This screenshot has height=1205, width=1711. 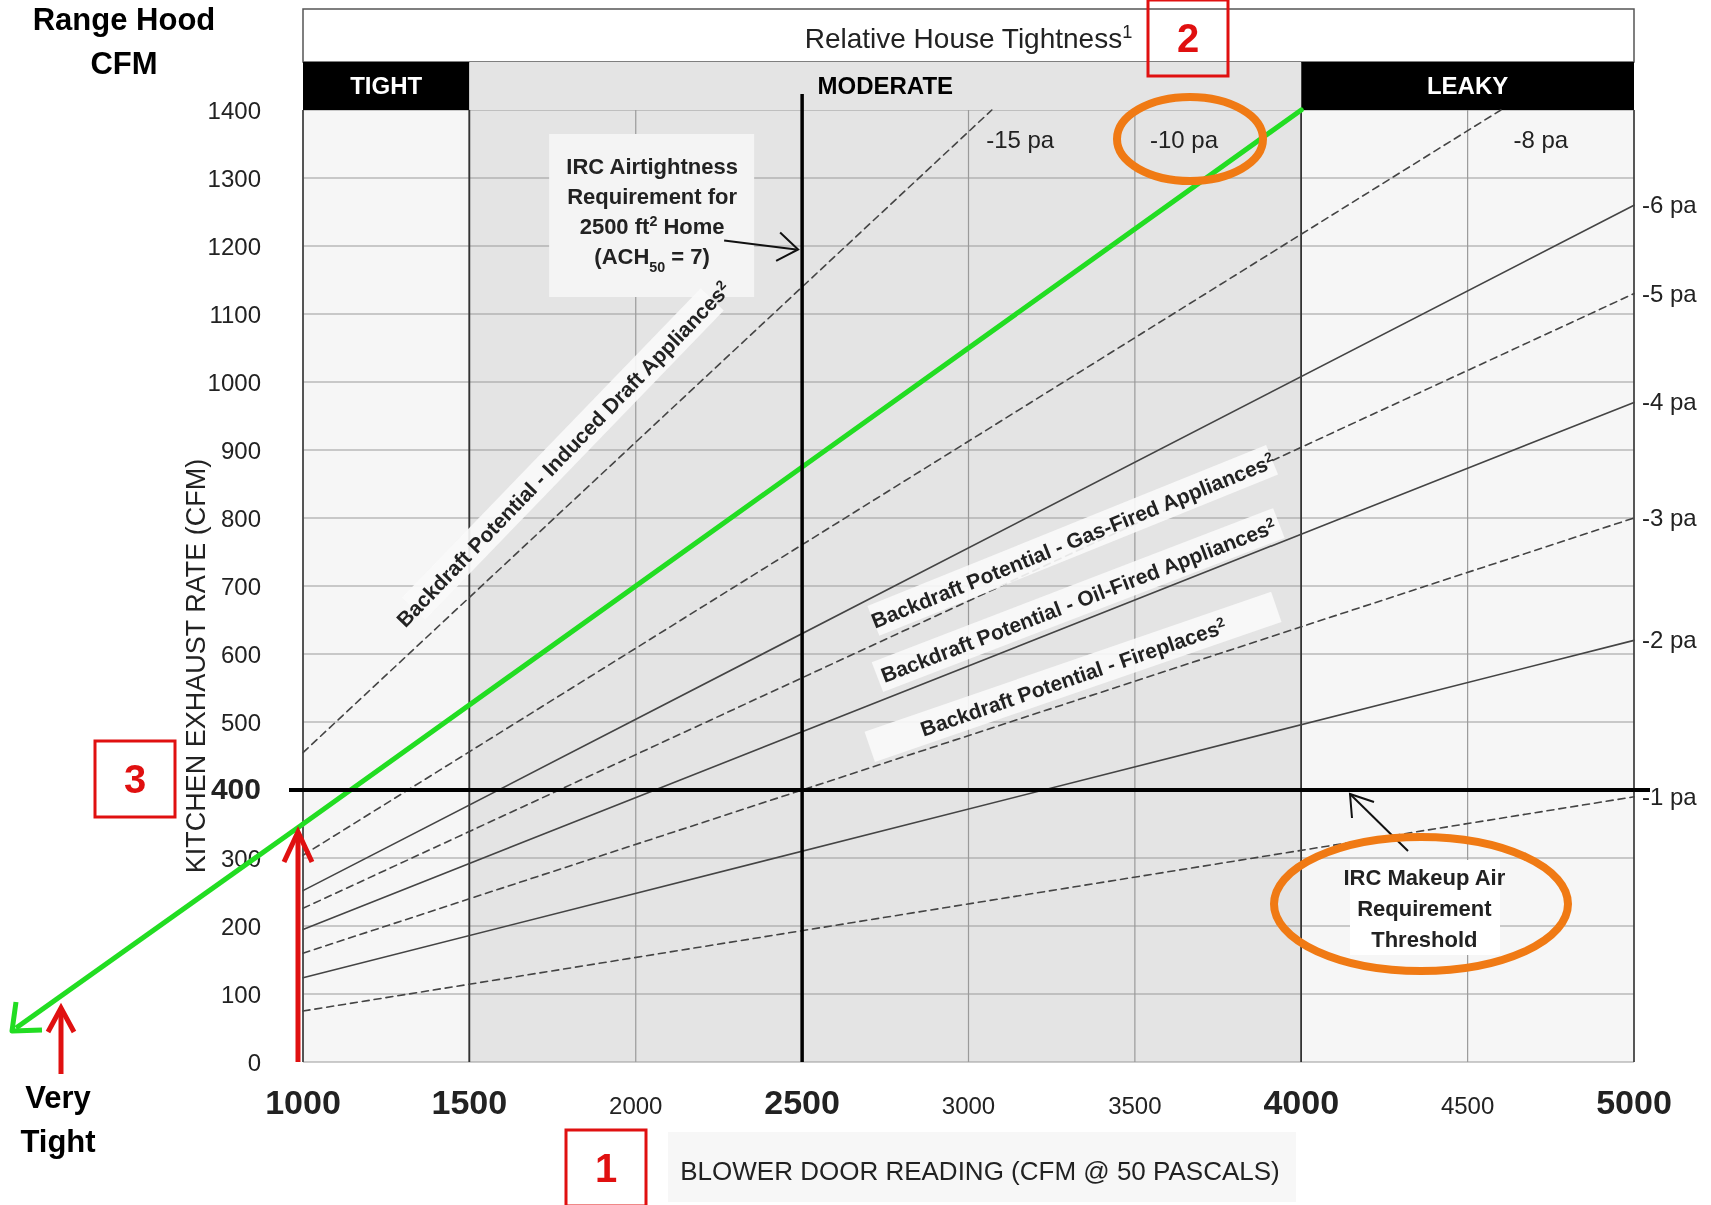 What do you see at coordinates (968, 1105) in the screenshot?
I see `x-tick-label: 3000` at bounding box center [968, 1105].